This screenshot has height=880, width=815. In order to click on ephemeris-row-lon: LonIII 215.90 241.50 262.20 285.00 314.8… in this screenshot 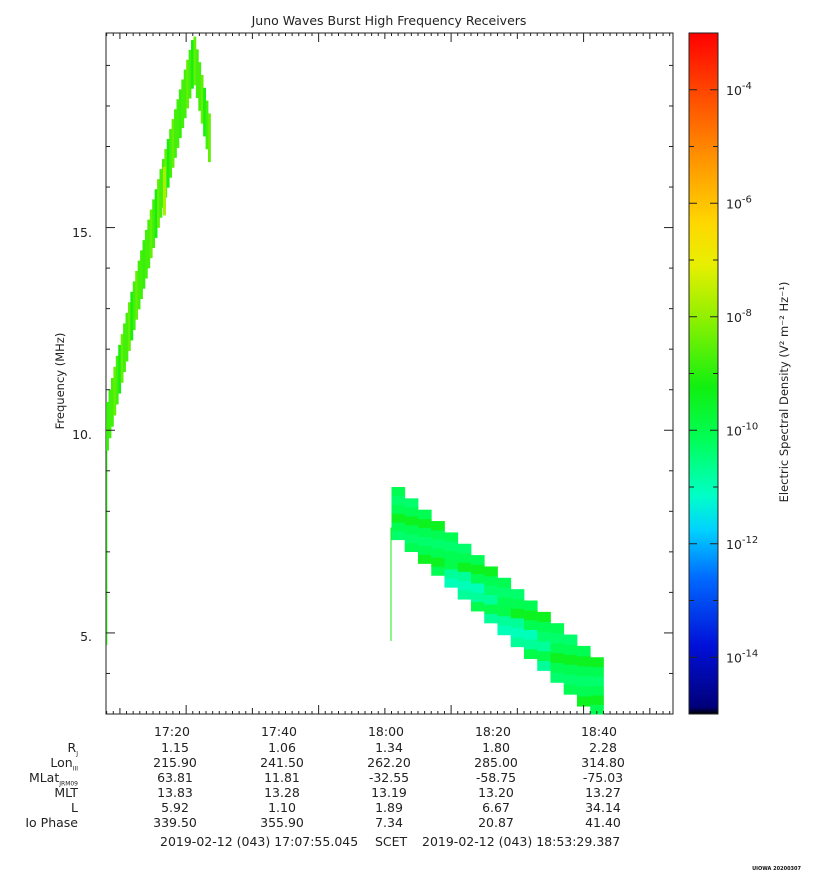, I will do `click(407, 764)`.